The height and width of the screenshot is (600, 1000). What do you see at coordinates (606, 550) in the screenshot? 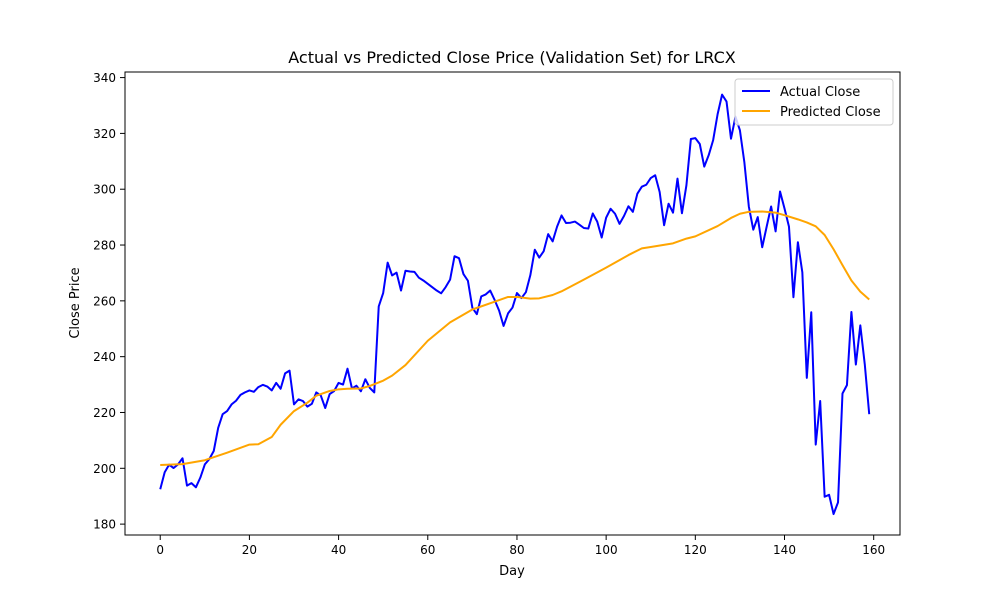
I see `x-tick-label: 100` at bounding box center [606, 550].